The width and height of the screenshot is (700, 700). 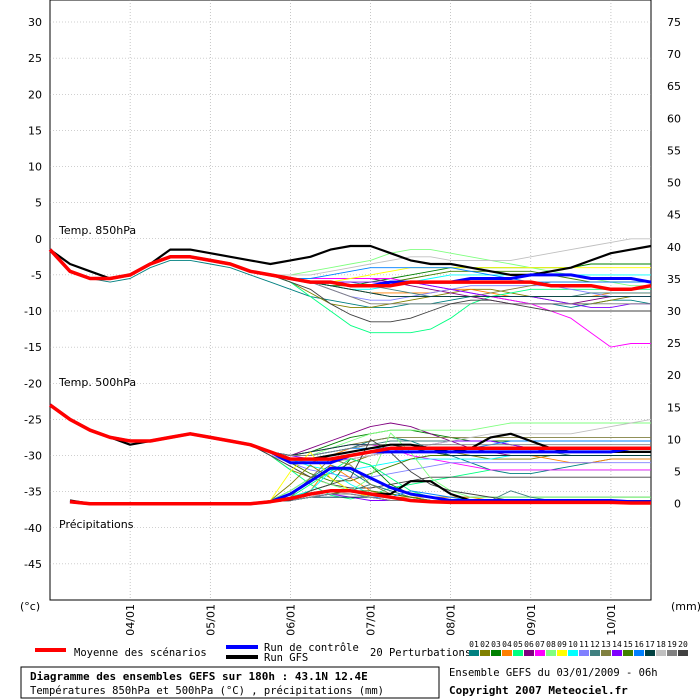 I want to click on footer-box, so click(x=230, y=682).